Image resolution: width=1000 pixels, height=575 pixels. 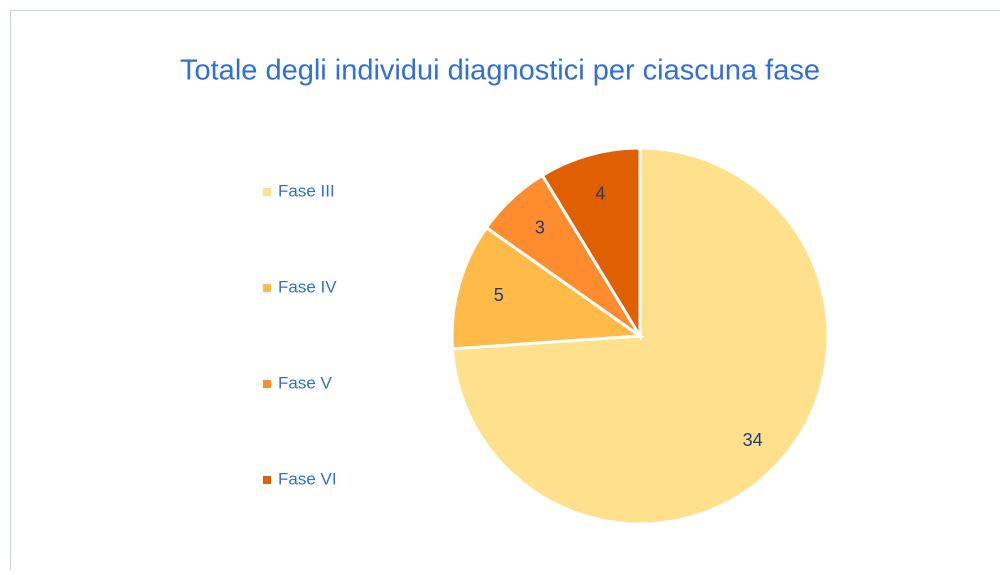 I want to click on legend-label: Fase III, so click(x=306, y=190).